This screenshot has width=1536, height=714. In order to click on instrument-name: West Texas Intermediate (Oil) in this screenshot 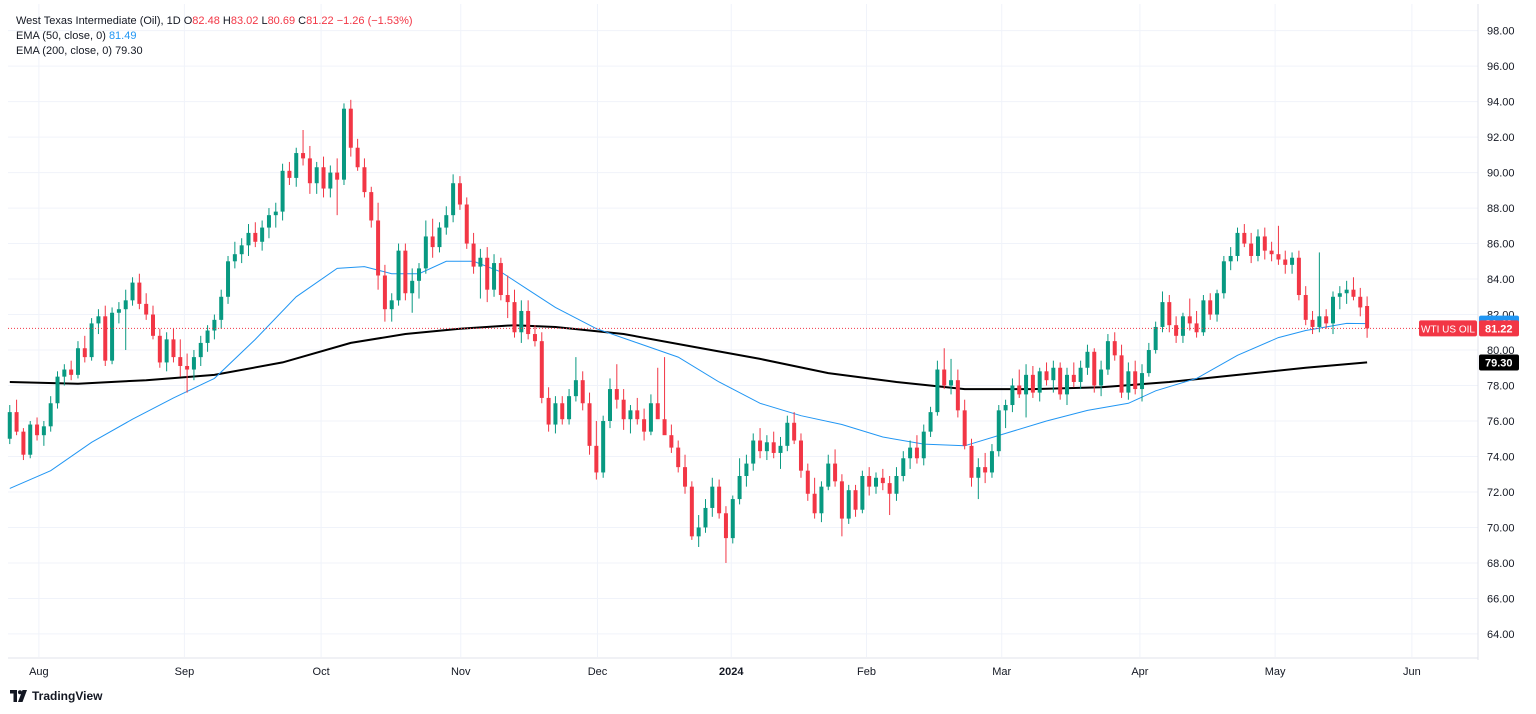, I will do `click(88, 21)`.